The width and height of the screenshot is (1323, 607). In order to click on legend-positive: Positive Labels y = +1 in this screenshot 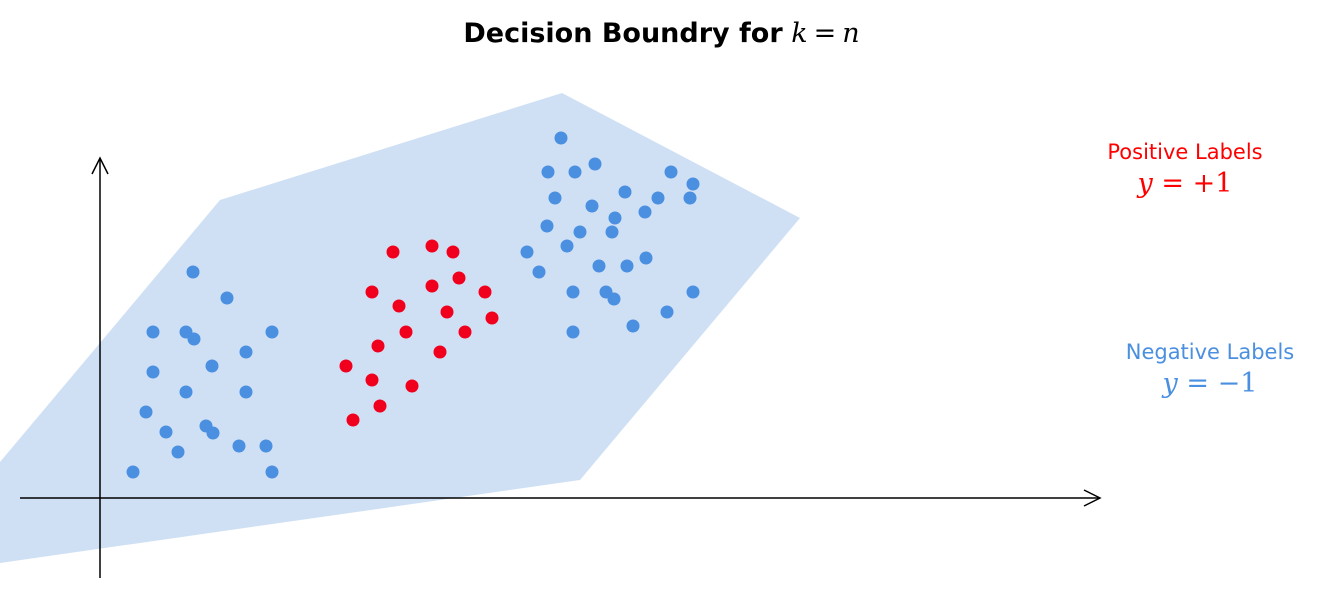, I will do `click(1185, 169)`.